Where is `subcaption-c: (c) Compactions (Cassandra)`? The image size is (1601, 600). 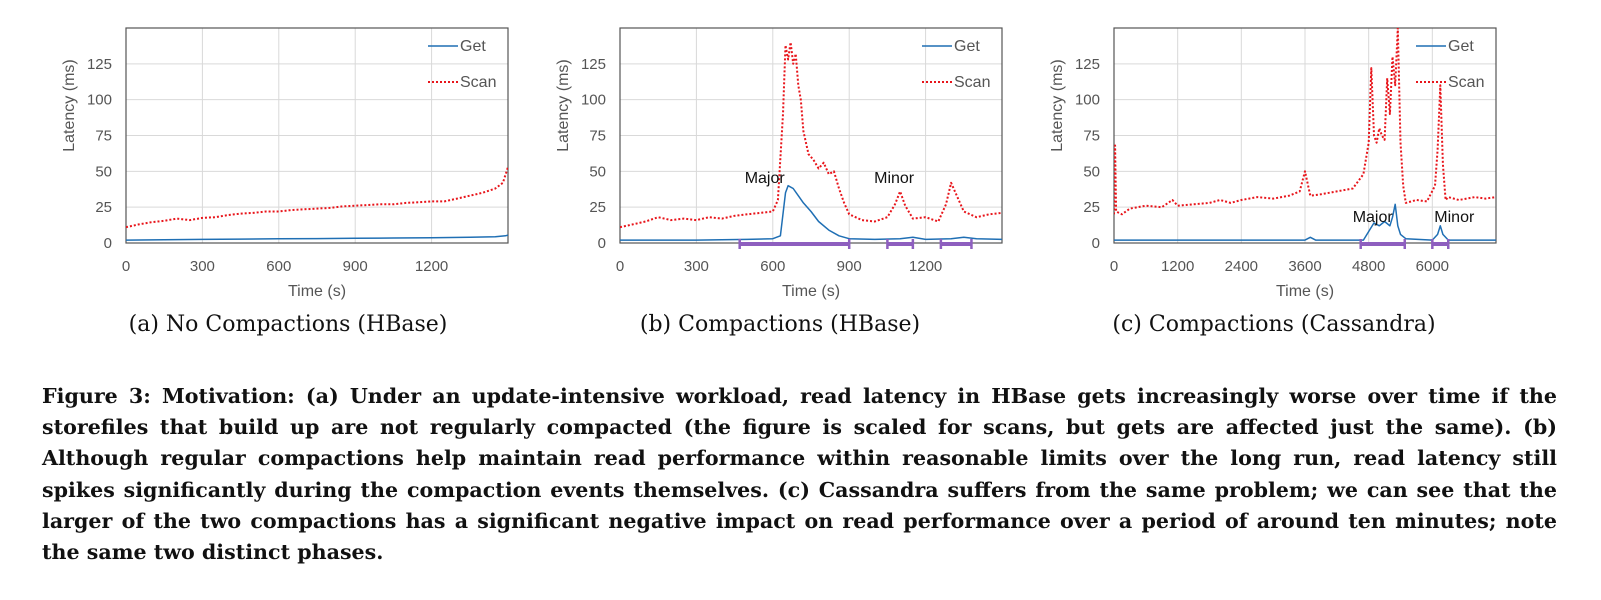
subcaption-c: (c) Compactions (Cassandra) is located at coordinates (1274, 324).